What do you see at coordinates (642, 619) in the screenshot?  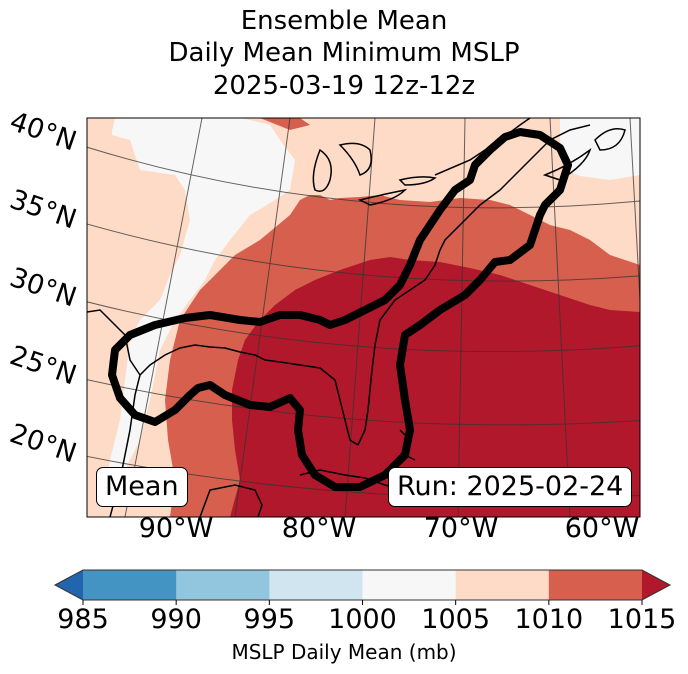 I see `colorbar-tick-label-1015: 1015` at bounding box center [642, 619].